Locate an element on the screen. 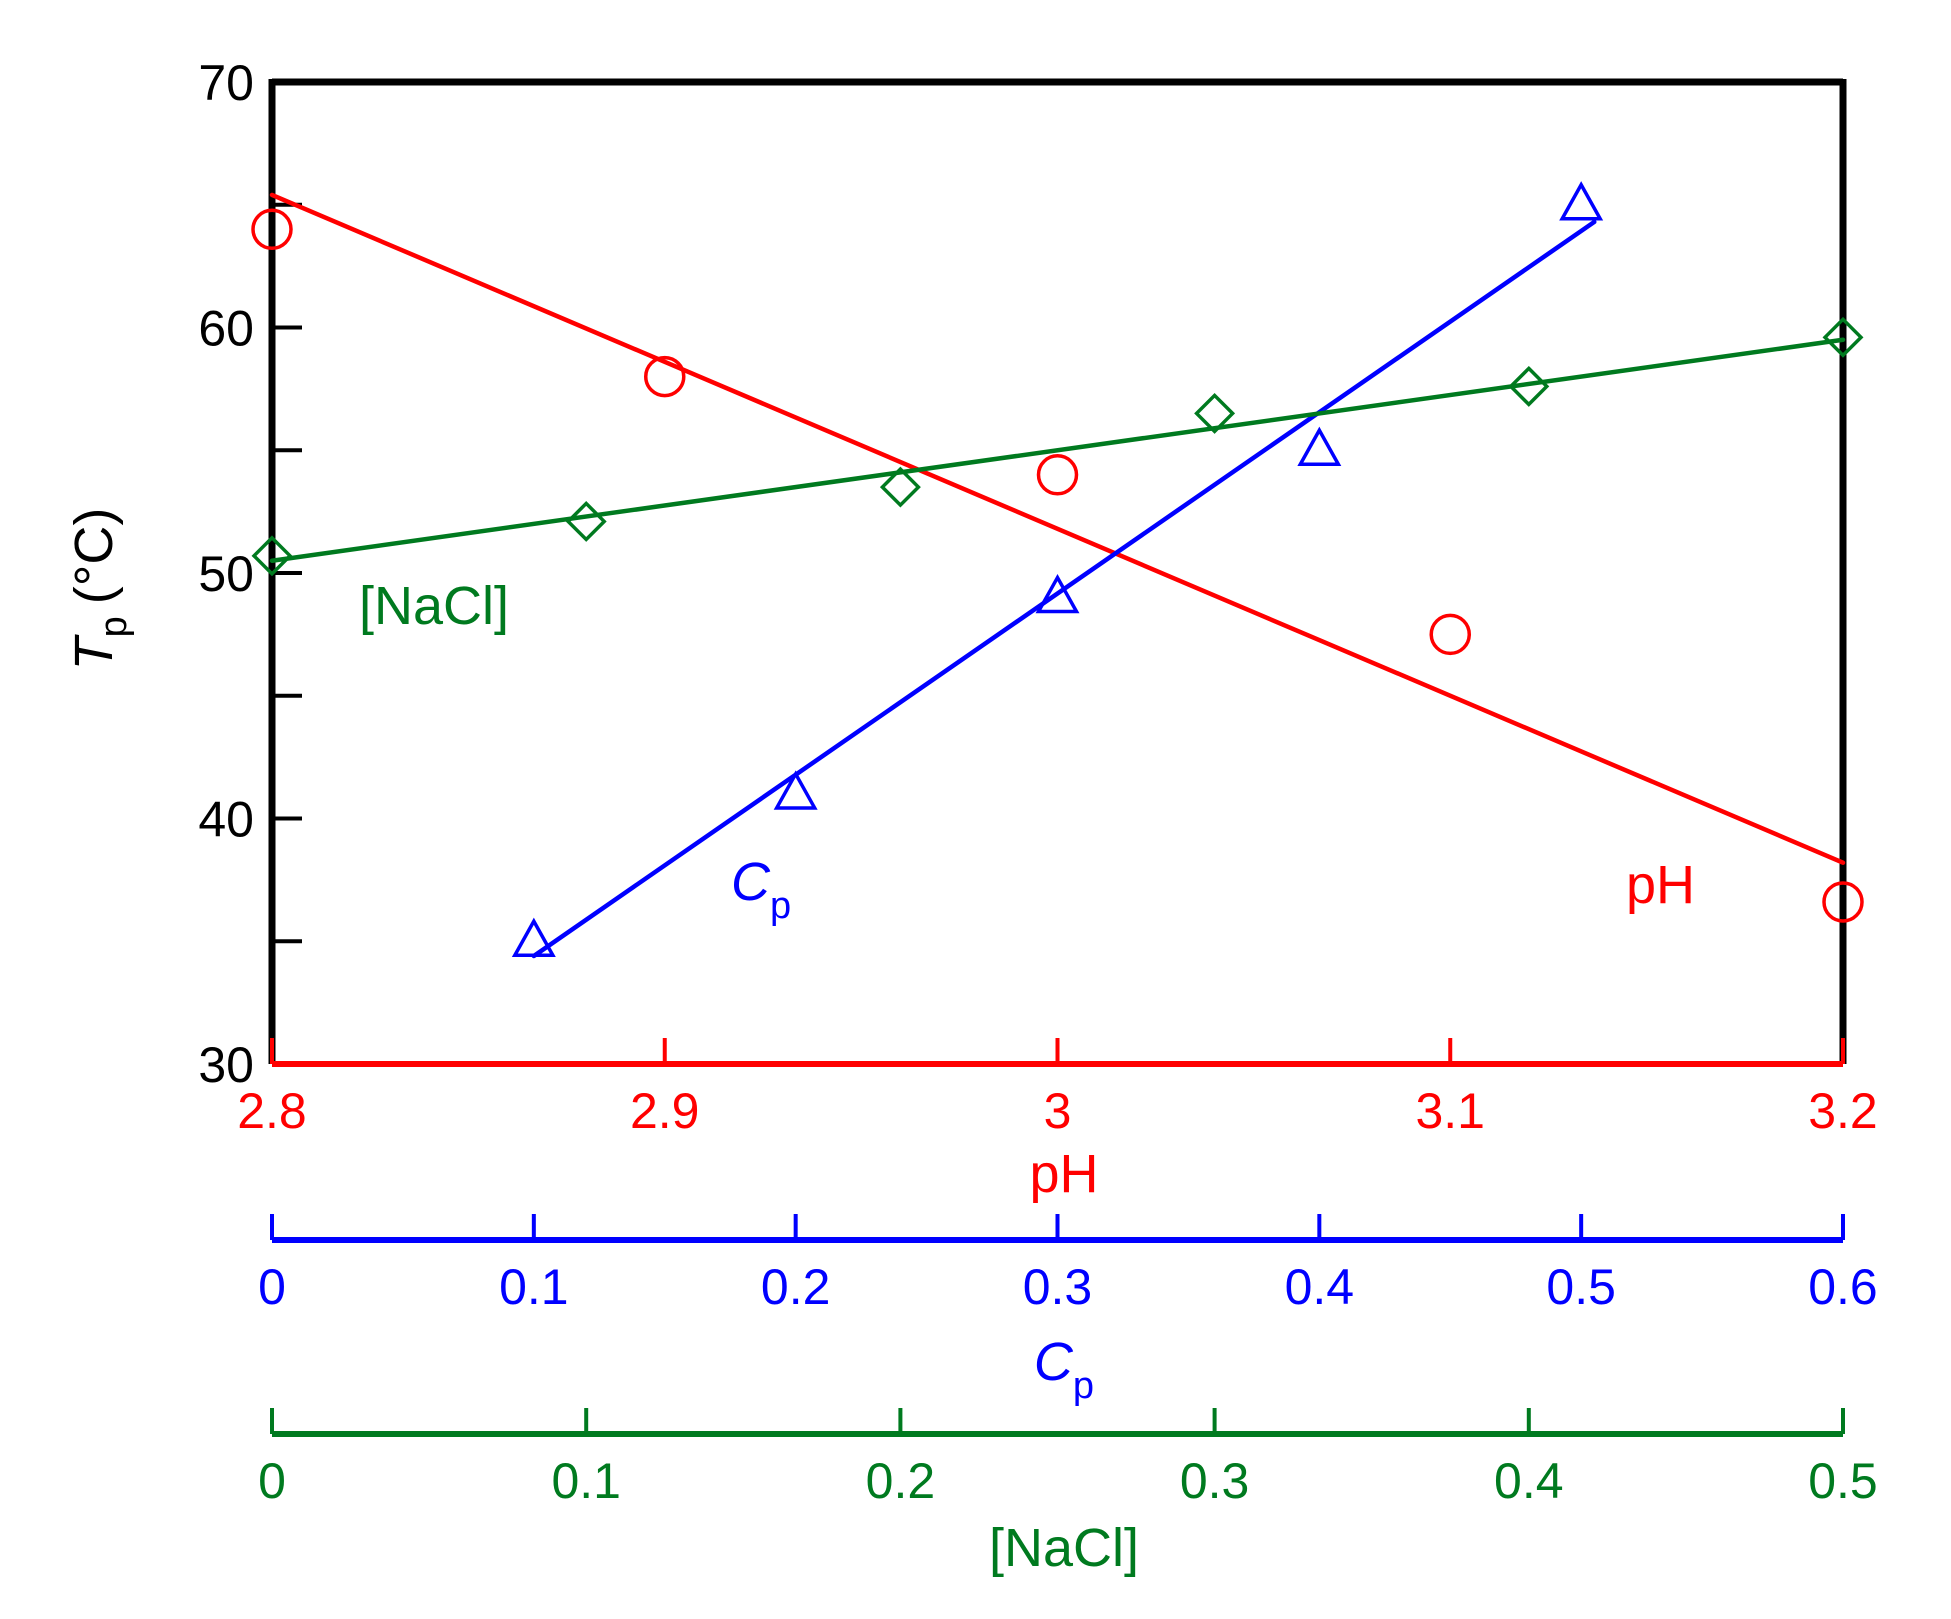 The image size is (1951, 1619). y-axis: 30 40 50 60 70 is located at coordinates (250, 574).